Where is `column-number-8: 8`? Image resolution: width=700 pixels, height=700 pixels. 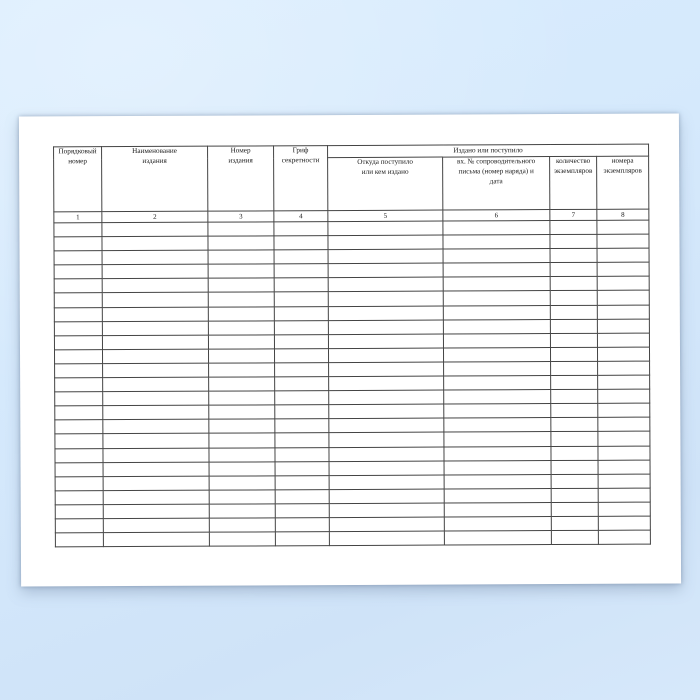
column-number-8: 8 is located at coordinates (622, 215).